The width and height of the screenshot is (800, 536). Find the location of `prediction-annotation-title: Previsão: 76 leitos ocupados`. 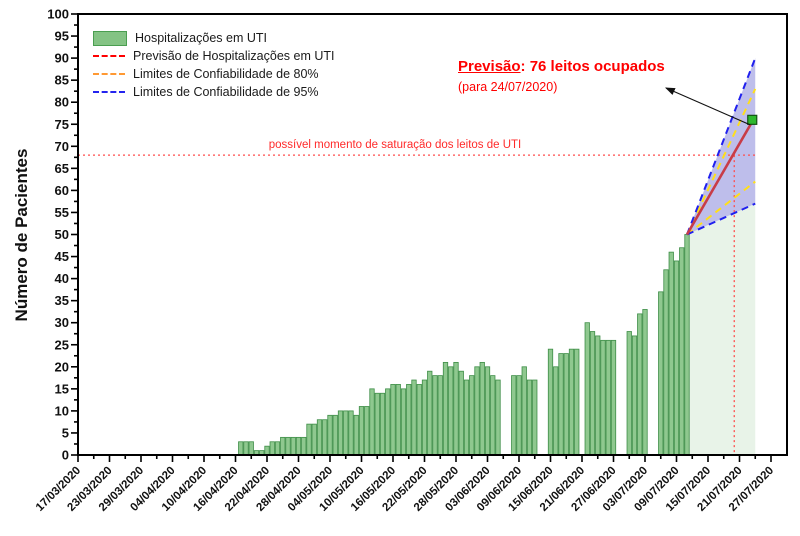

prediction-annotation-title: Previsão: 76 leitos ocupados is located at coordinates (561, 66).